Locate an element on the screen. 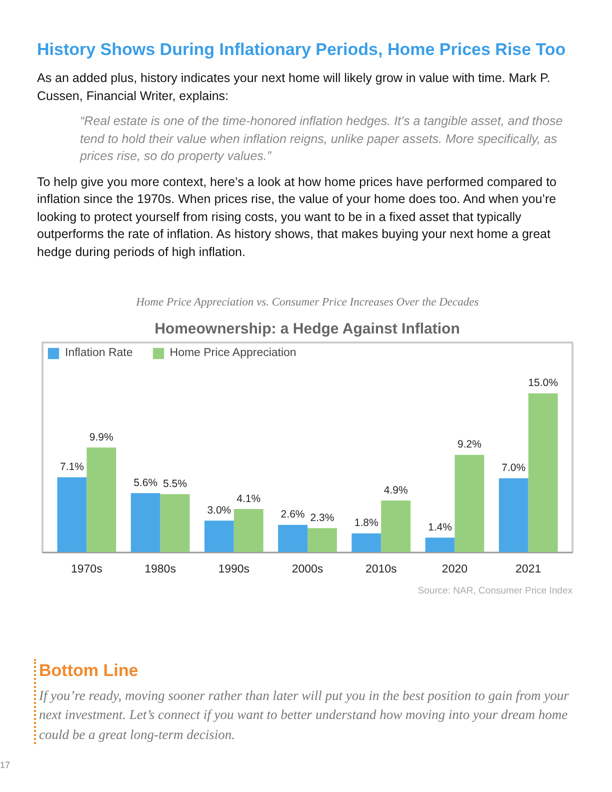  text: 17 is located at coordinates (5, 765).